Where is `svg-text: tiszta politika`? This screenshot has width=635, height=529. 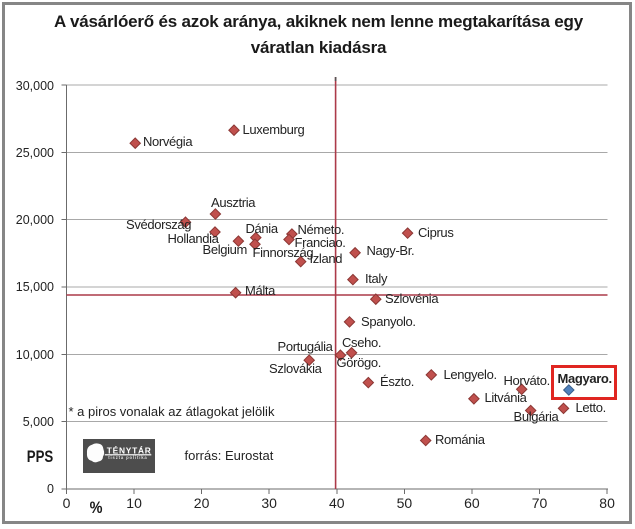 svg-text: tiszta politika is located at coordinates (127, 457).